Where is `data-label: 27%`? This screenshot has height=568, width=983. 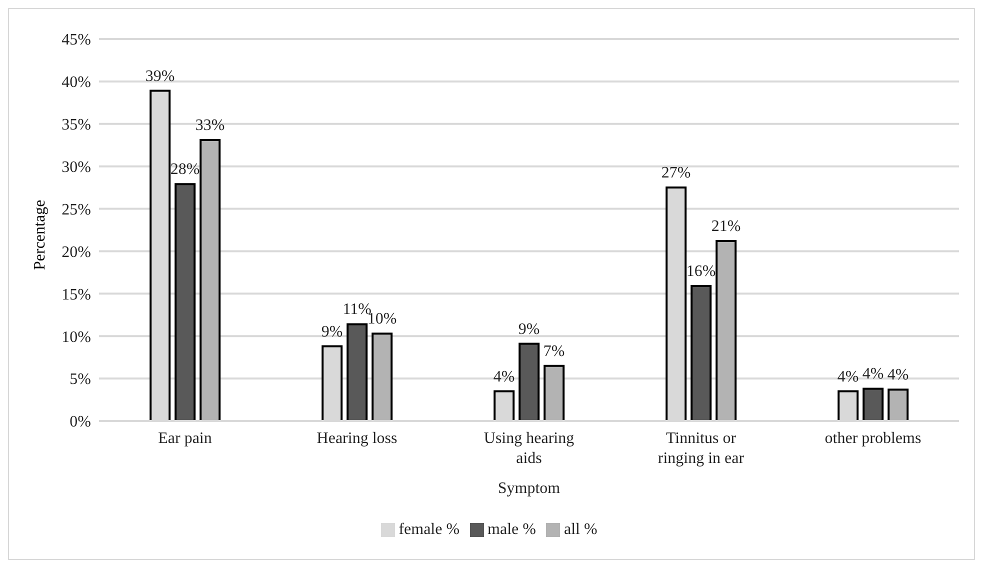 data-label: 27% is located at coordinates (676, 173).